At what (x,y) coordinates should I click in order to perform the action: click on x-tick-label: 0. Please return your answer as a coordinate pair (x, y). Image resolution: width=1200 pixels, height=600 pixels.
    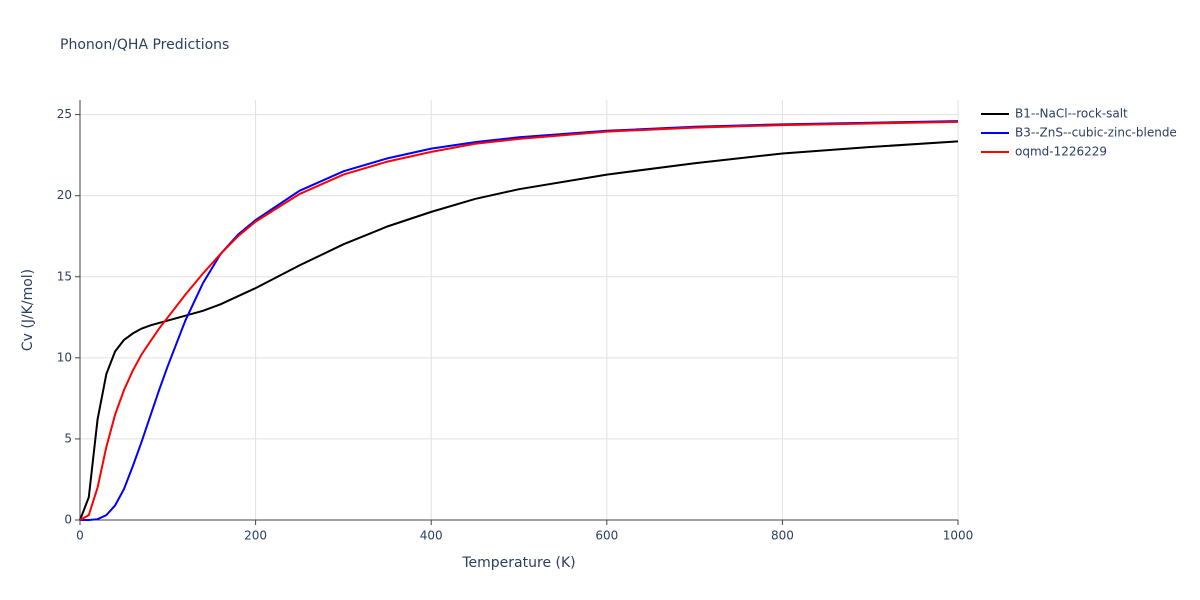
    Looking at the image, I should click on (80, 536).